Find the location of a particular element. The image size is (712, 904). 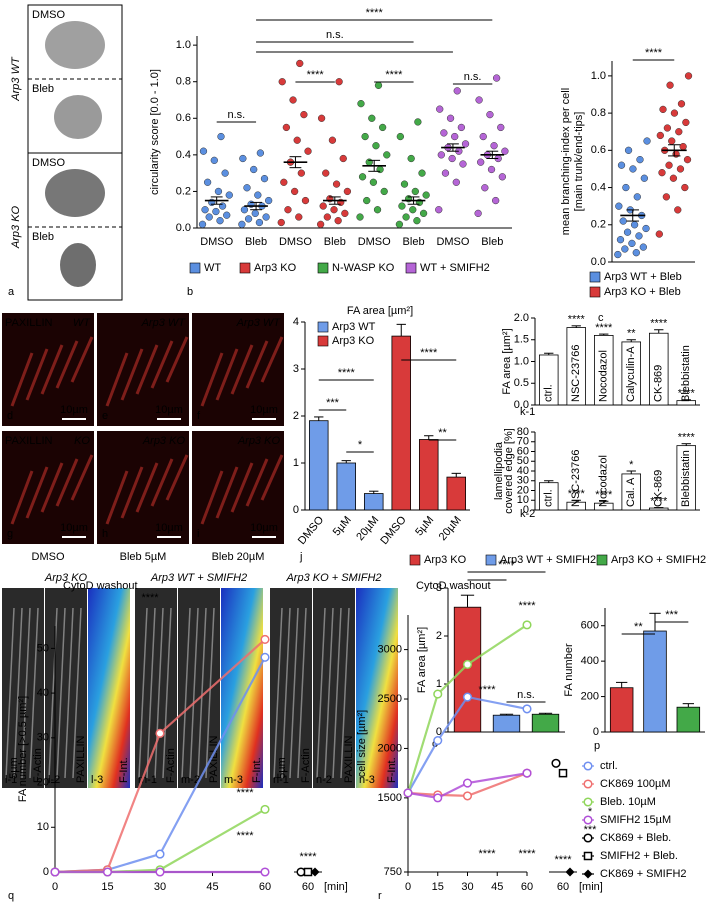

panel-letter: l-3 is located at coordinates (97, 780).